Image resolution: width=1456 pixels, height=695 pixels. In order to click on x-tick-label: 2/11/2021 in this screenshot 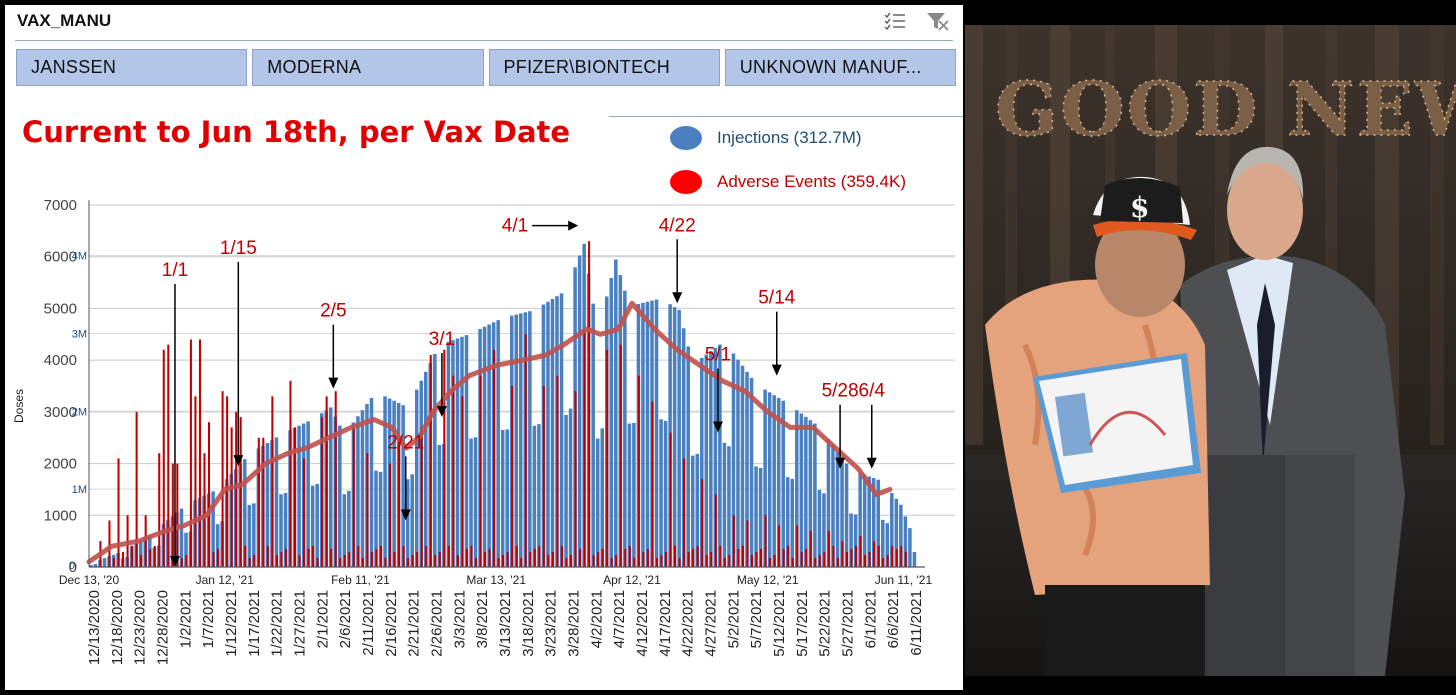, I will do `click(368, 623)`.